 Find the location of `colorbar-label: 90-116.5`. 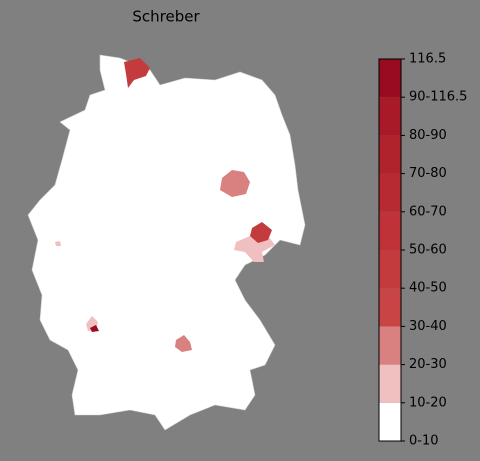

colorbar-label: 90-116.5 is located at coordinates (438, 97).